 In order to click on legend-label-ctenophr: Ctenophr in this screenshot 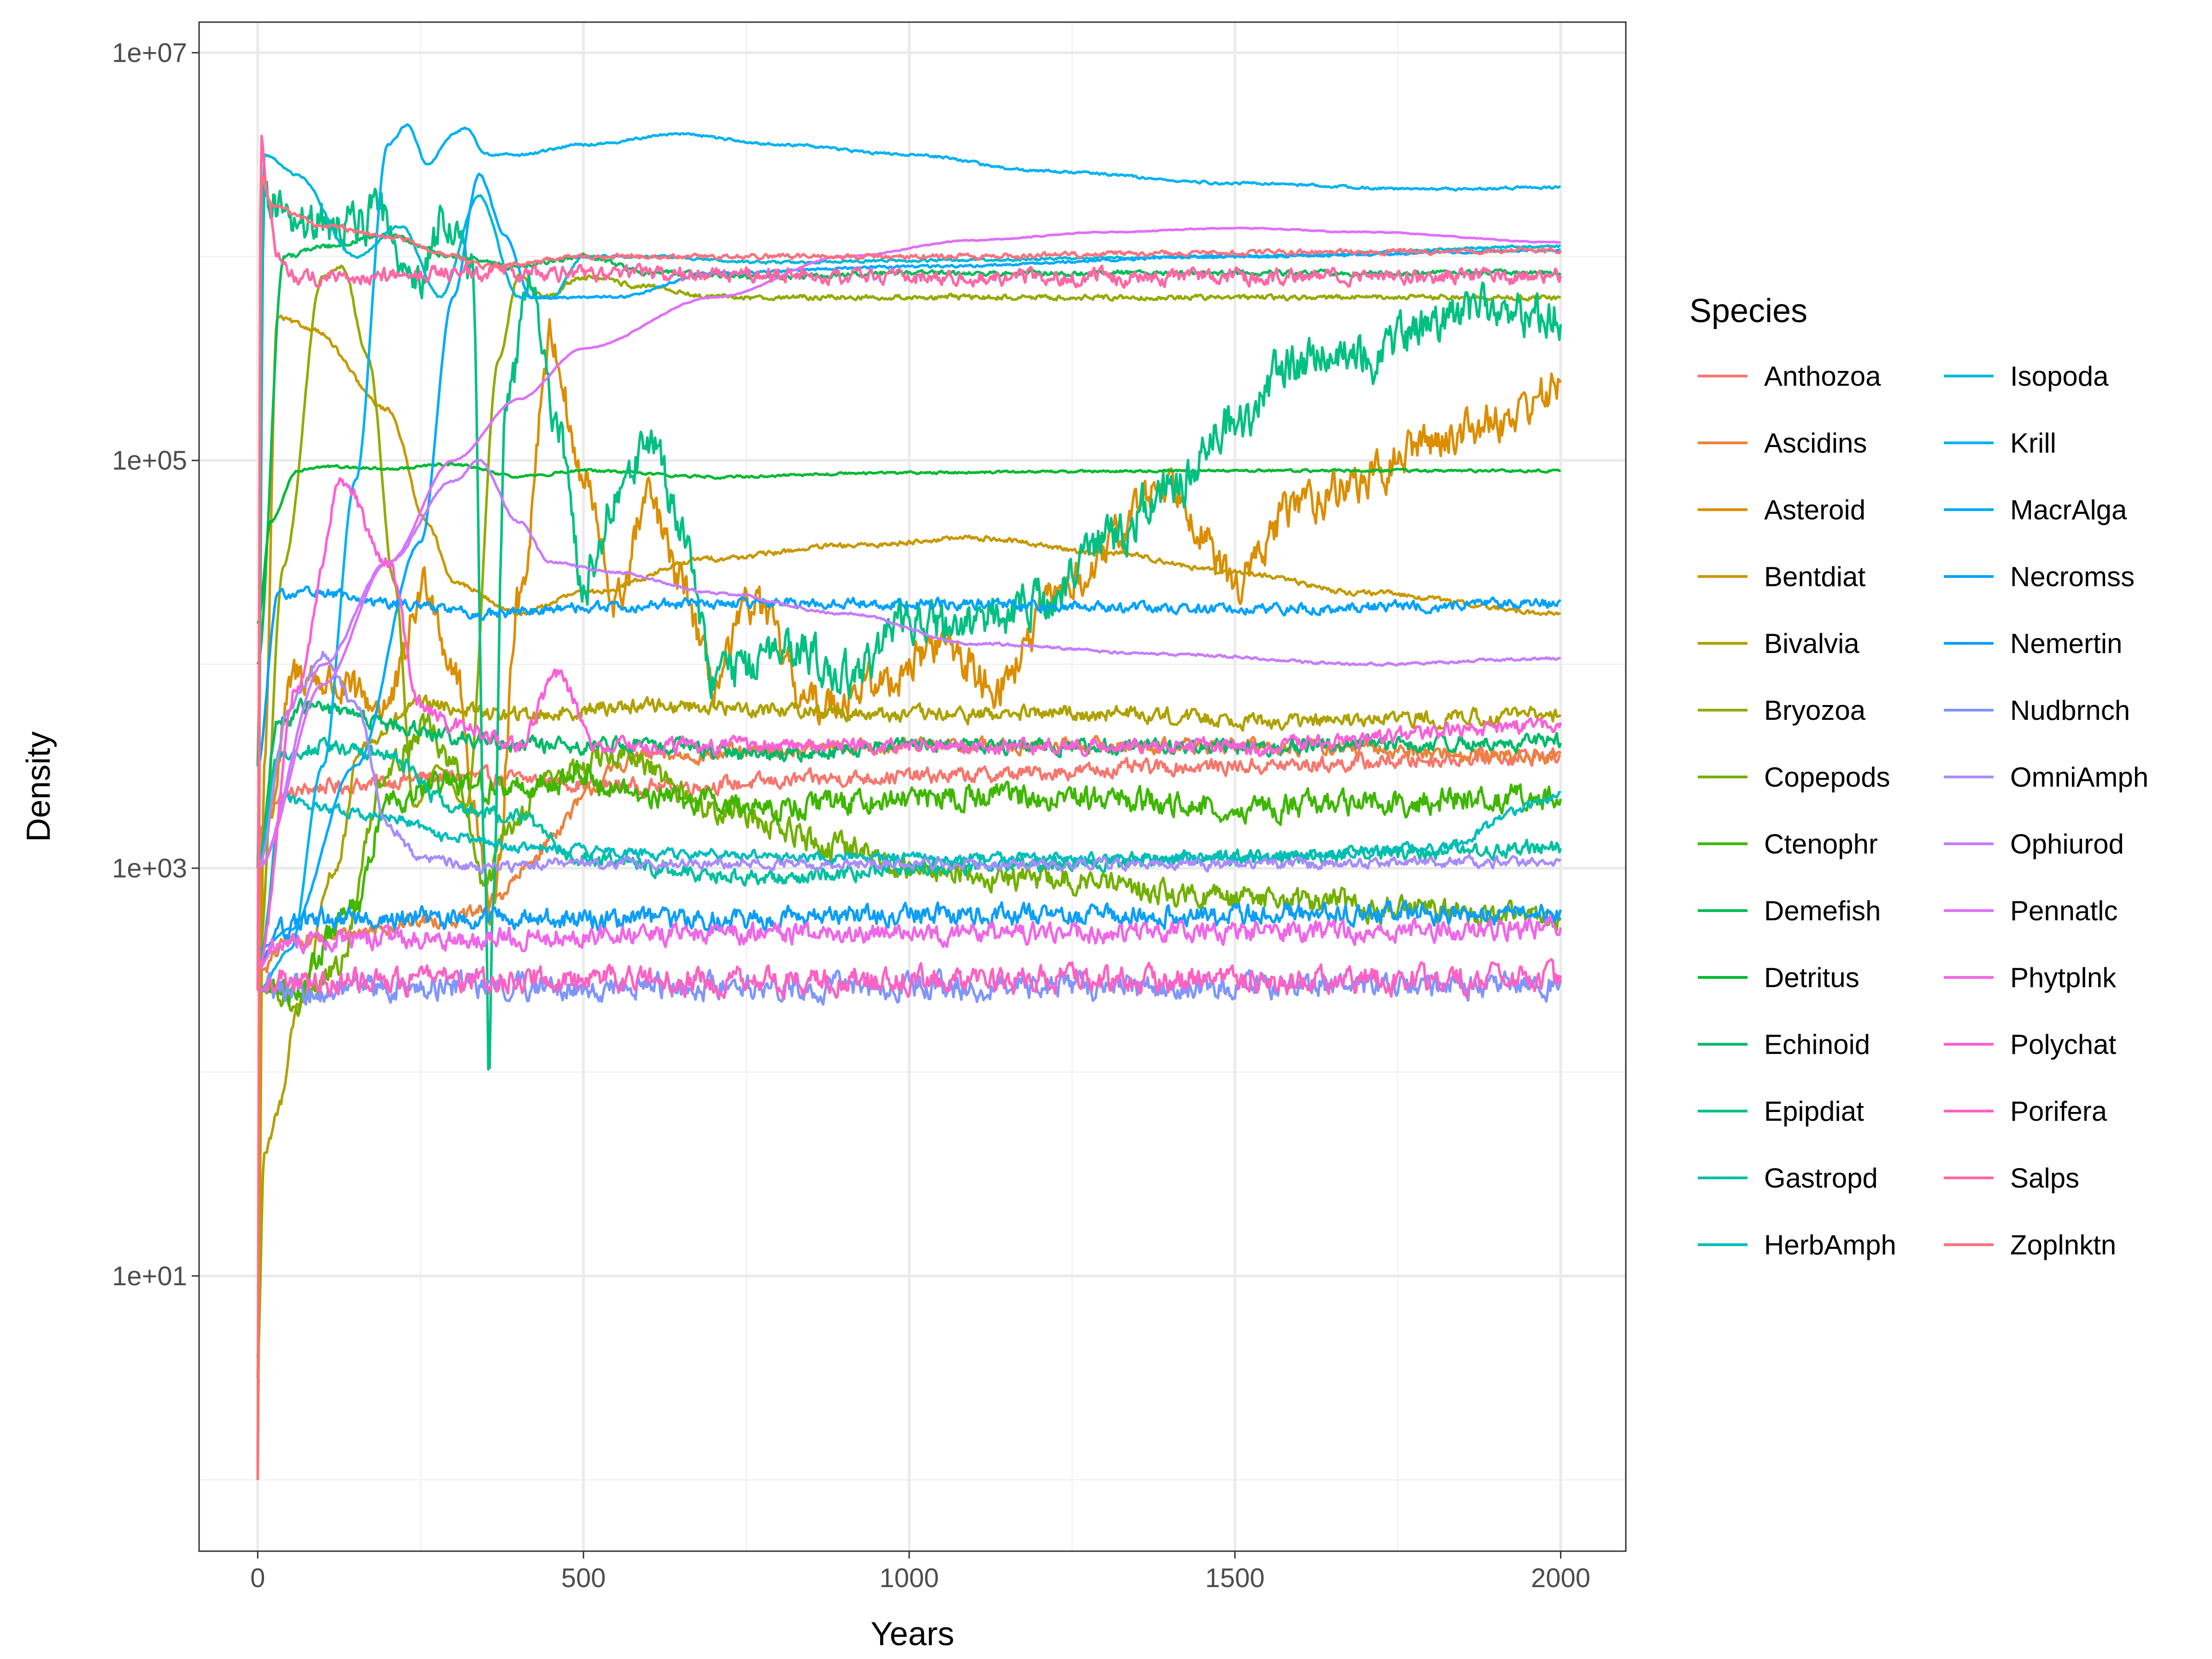, I will do `click(1821, 844)`.